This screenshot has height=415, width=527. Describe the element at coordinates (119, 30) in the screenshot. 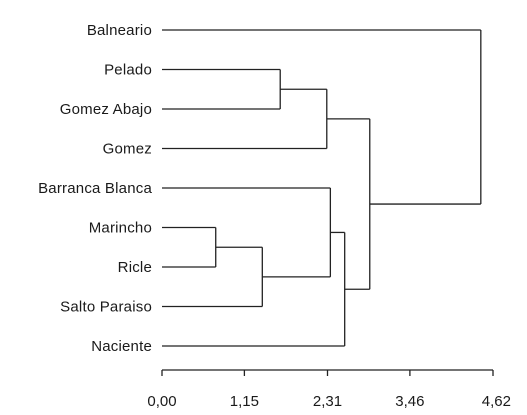

I see `leaf-label-balneario: Balneario` at that location.